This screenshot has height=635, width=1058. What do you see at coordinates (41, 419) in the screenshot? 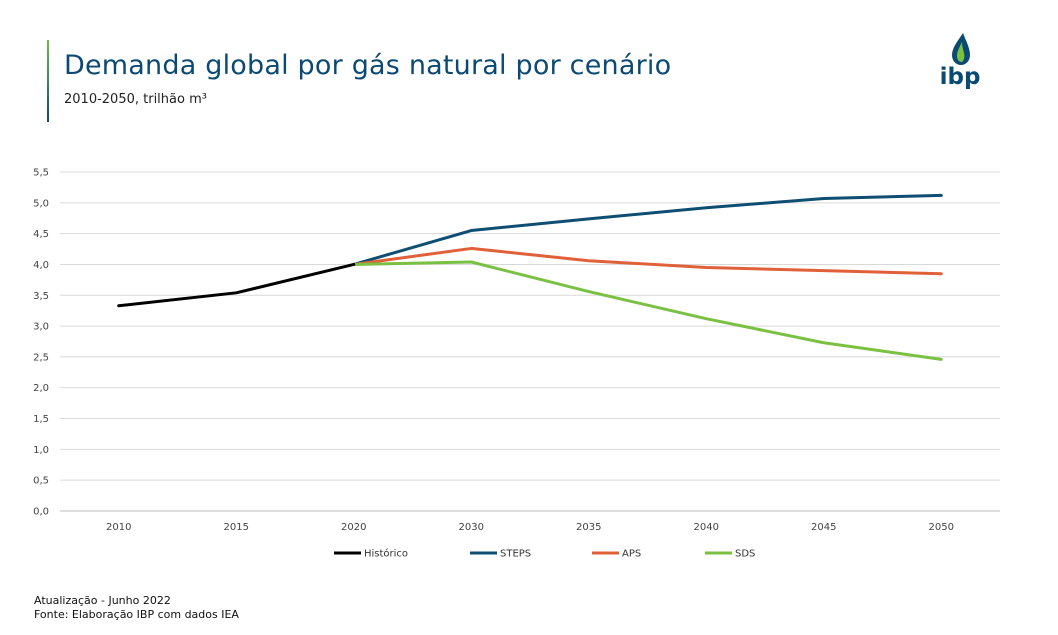
I see `y-tick-label: 1,5` at bounding box center [41, 419].